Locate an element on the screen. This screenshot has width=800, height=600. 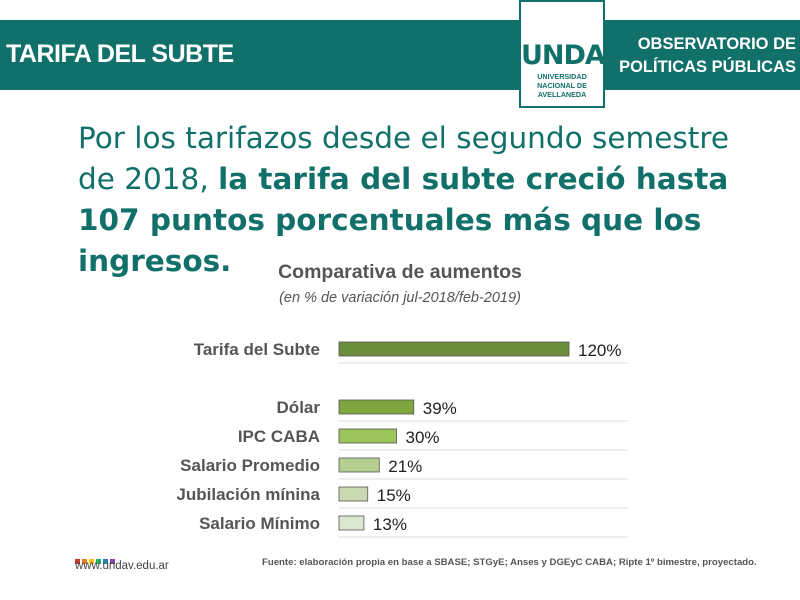
data-label: 39% is located at coordinates (440, 408).